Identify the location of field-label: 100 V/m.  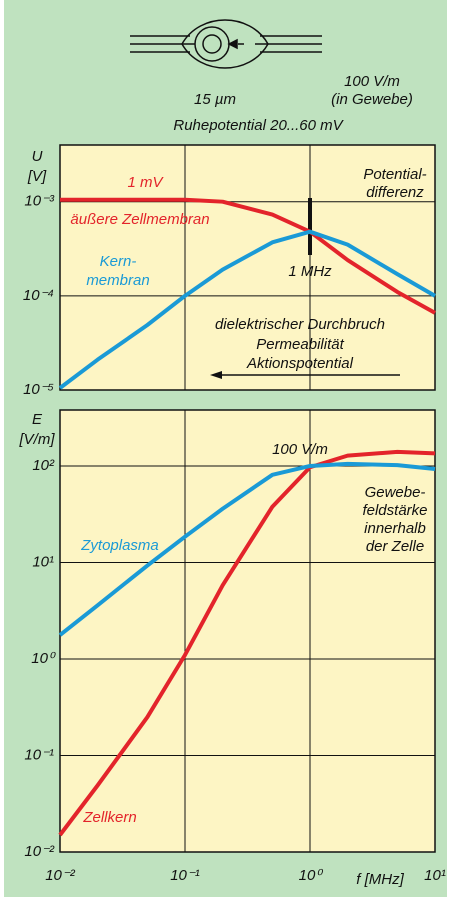
(372, 81).